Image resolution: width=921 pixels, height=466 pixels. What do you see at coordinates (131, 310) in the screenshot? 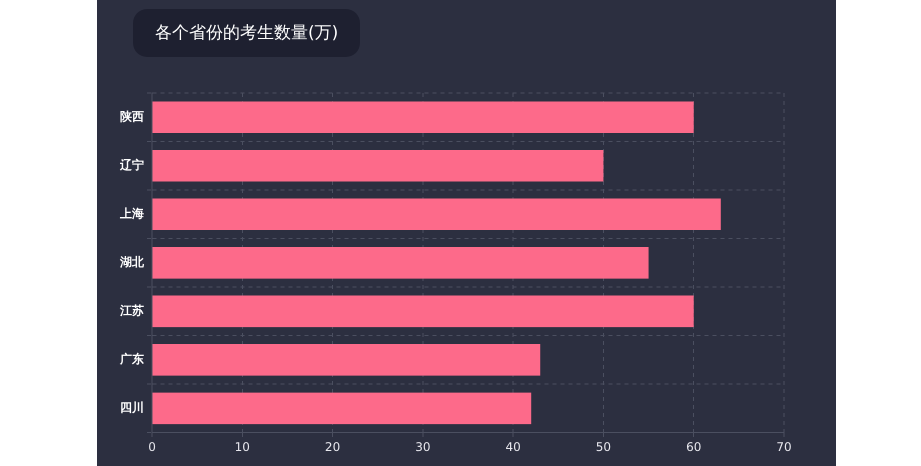
I see `y-tick-label: 江苏` at bounding box center [131, 310].